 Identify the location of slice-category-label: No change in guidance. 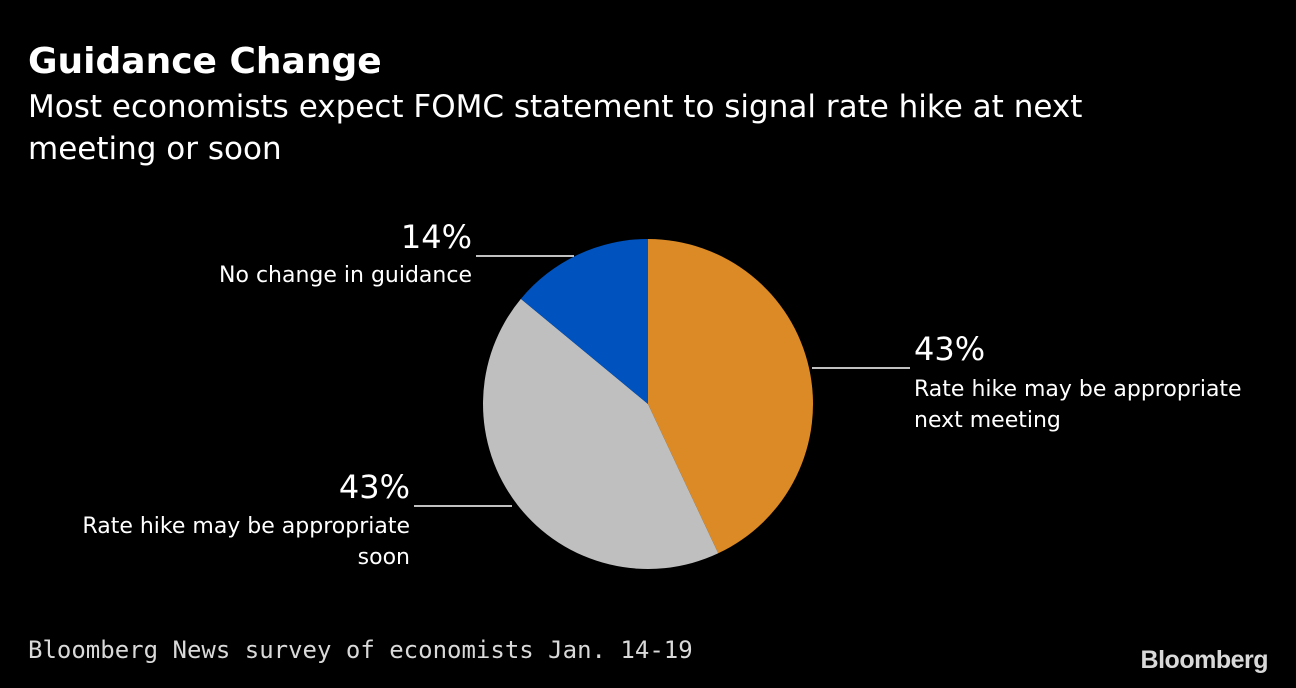
(345, 275).